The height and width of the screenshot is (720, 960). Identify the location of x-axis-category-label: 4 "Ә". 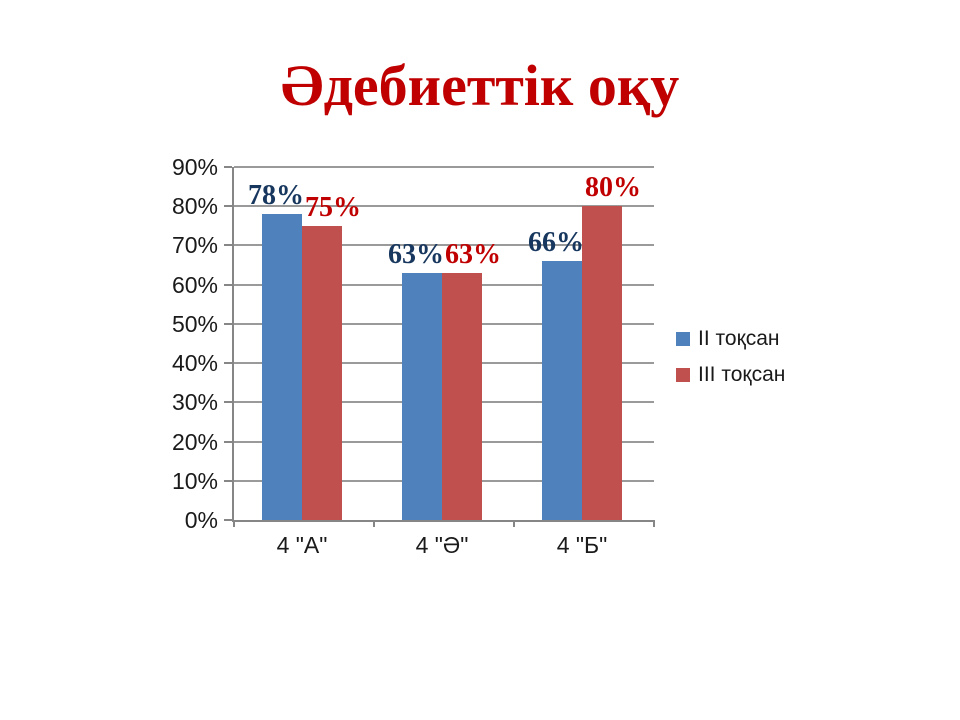
(442, 545).